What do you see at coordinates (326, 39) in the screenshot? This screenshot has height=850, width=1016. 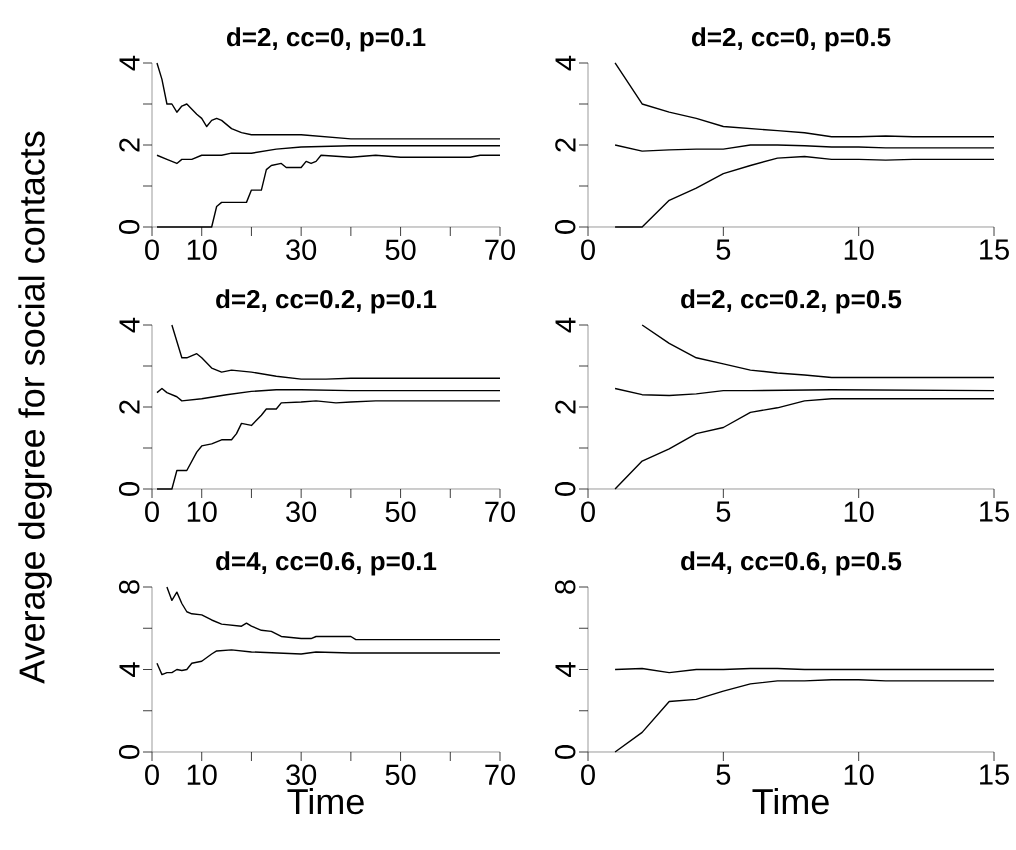 I see `chart-title: d=2, cc=0, p=0.1` at bounding box center [326, 39].